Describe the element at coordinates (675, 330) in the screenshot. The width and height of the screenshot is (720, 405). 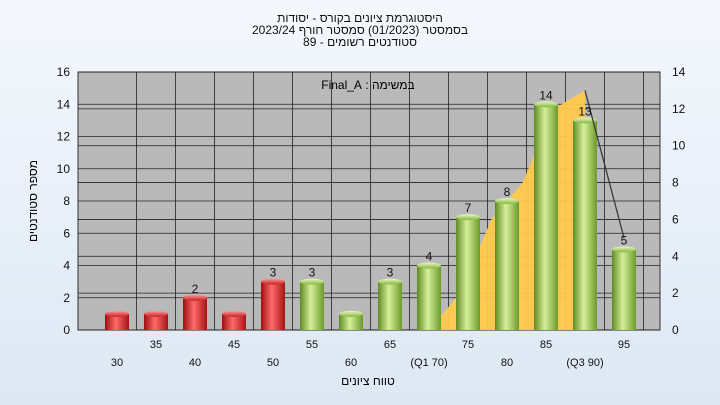
I see `y2-tick-label: 0` at that location.